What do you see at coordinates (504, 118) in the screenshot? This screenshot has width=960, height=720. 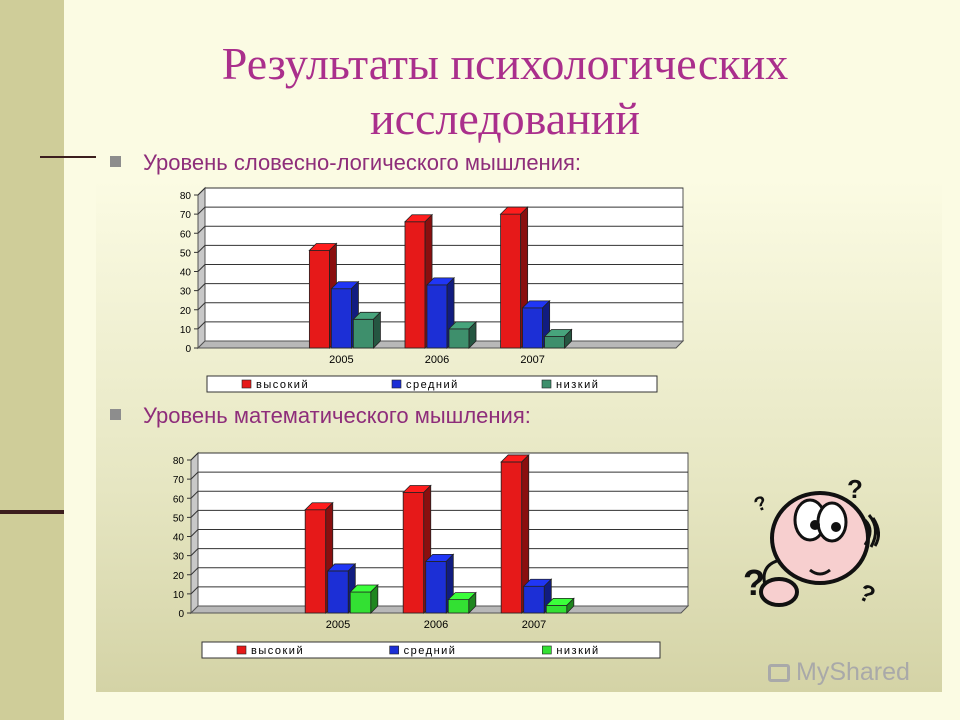 I see `title-line-2: исследований` at bounding box center [504, 118].